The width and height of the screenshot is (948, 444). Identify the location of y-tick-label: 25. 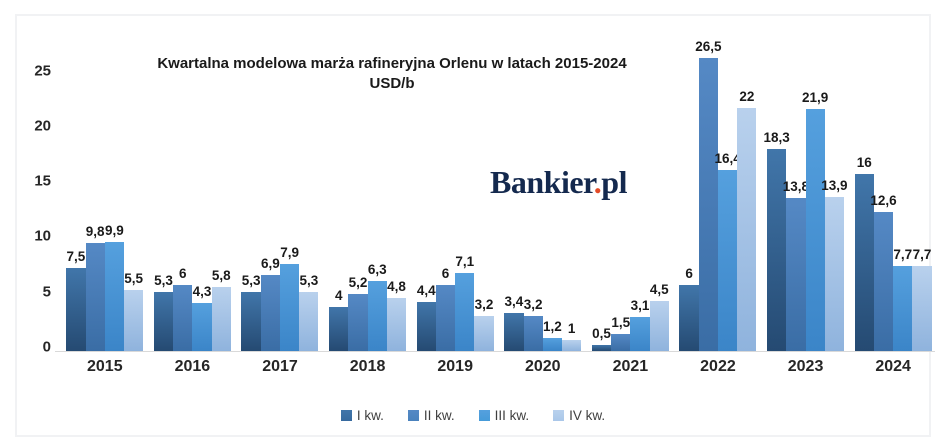
(42, 71).